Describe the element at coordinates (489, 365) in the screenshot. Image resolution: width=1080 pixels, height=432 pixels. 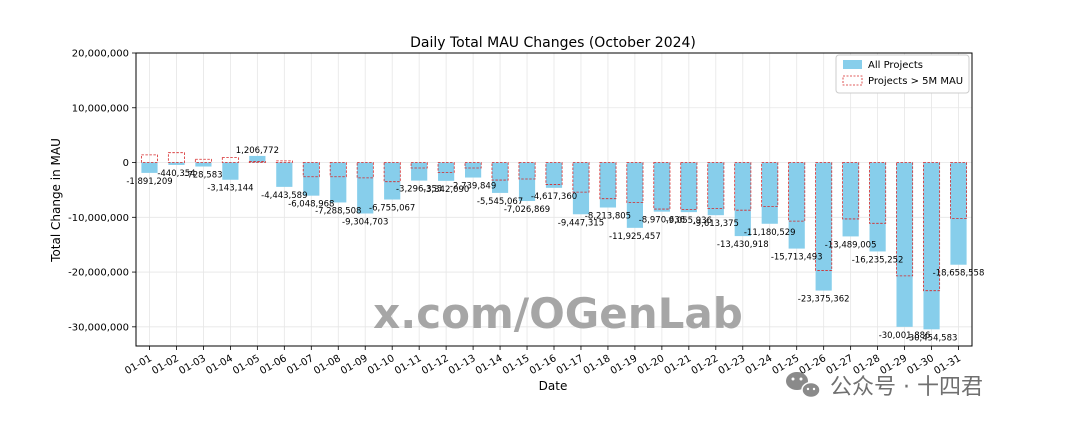
I see `x-tick-label: 01-14` at that location.